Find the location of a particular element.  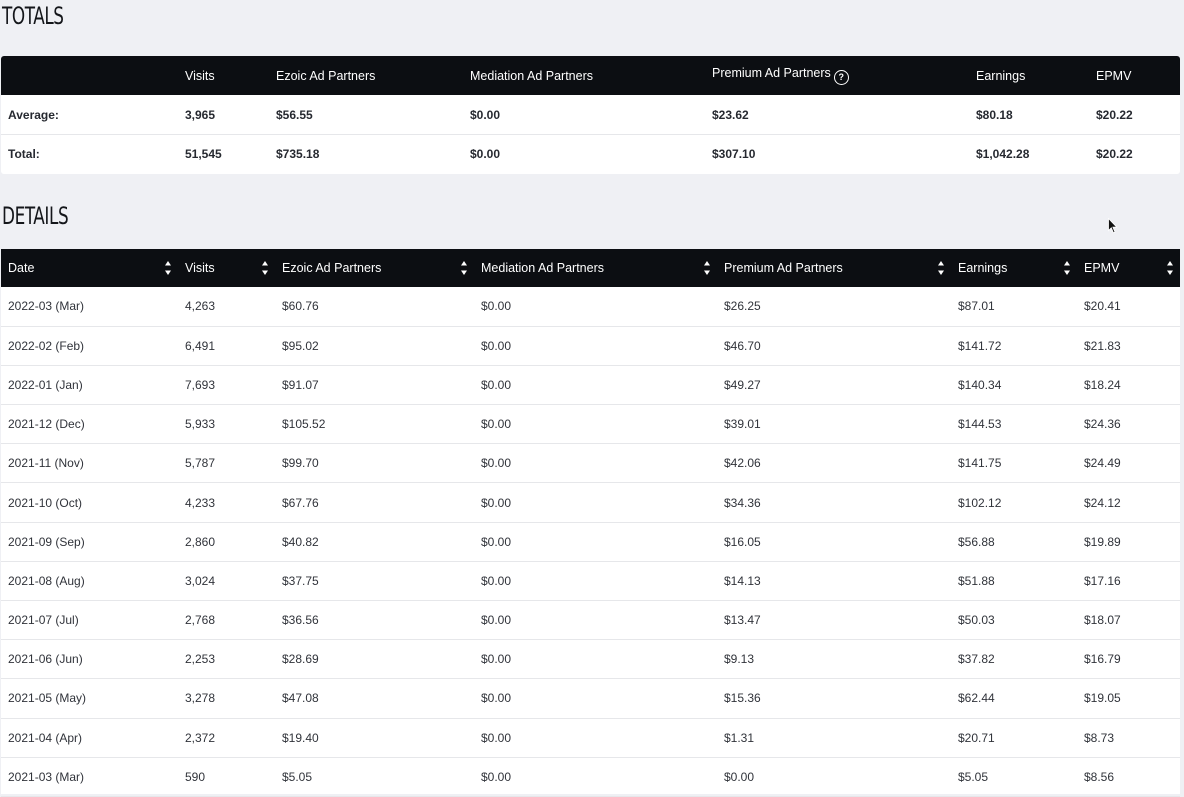

totals-cell: $23.62 is located at coordinates (837, 115).